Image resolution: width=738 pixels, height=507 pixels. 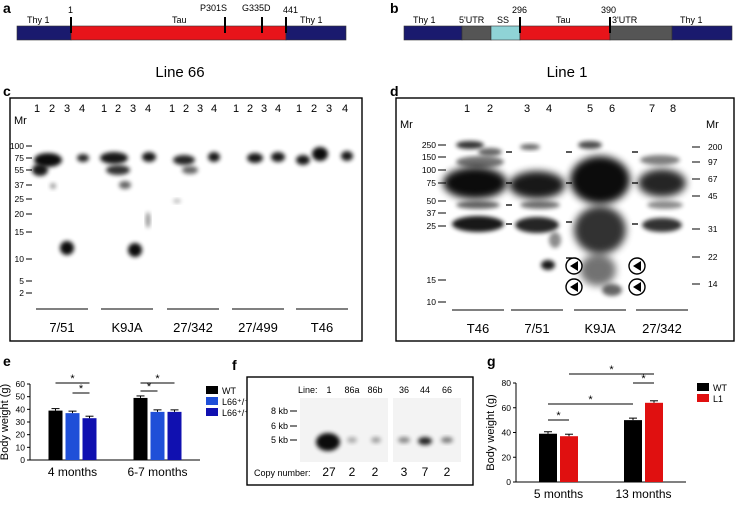 What do you see at coordinates (625, 20) in the screenshot?
I see `segment-3utr: 3'UTR` at bounding box center [625, 20].